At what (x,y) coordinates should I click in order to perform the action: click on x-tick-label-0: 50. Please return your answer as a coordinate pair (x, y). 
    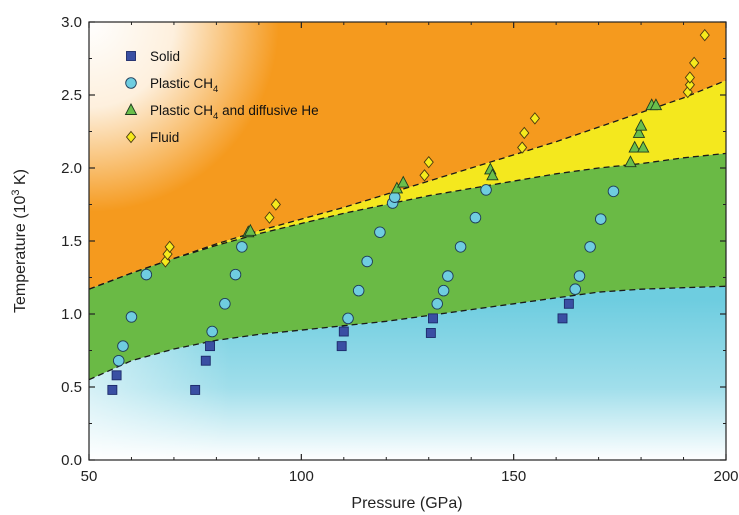
    Looking at the image, I should click on (89, 476).